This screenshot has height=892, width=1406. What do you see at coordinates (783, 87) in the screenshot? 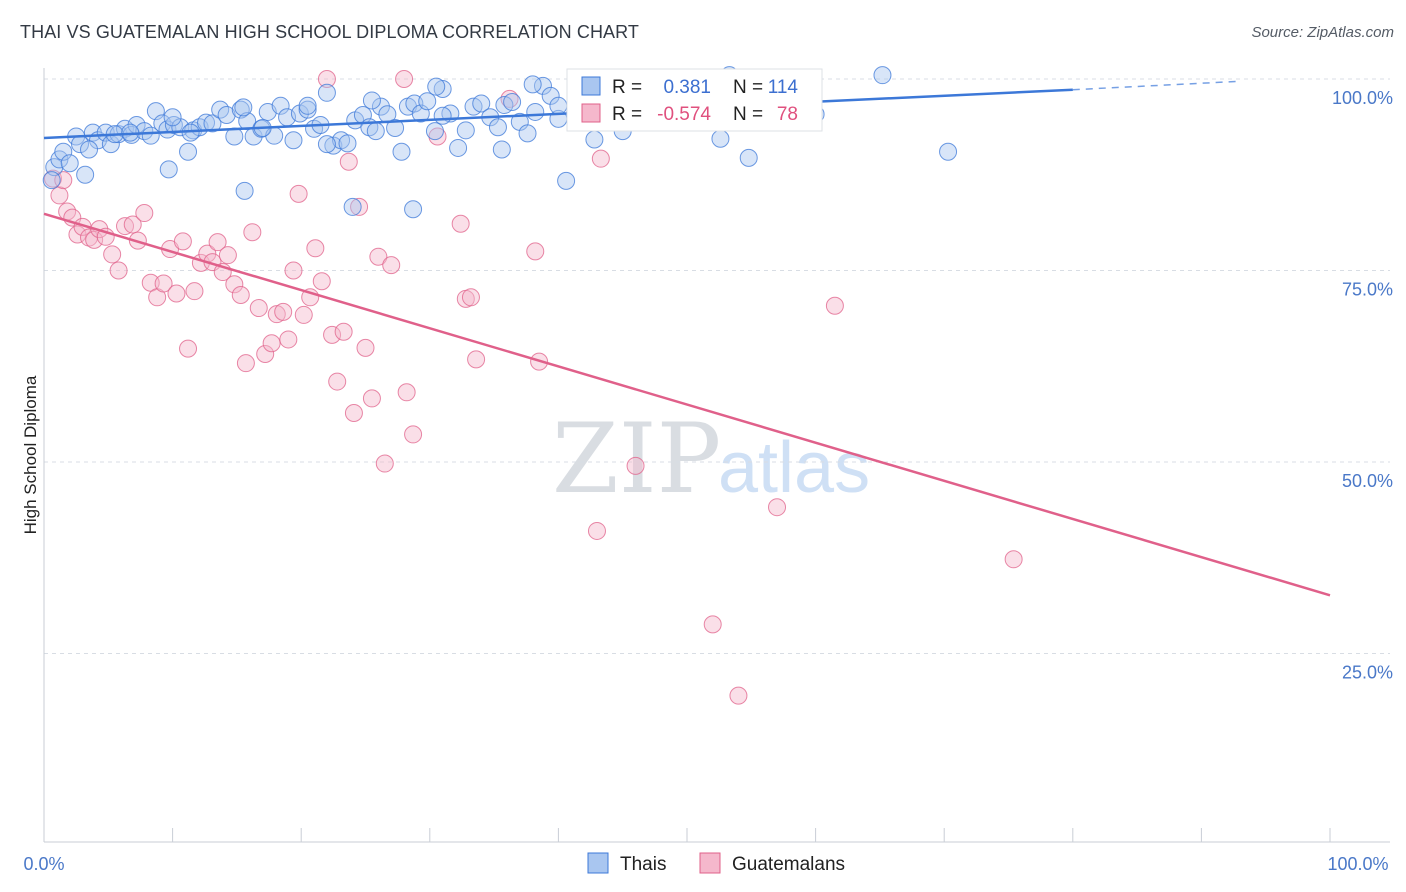
I see `legend-thais-n-value: 114` at bounding box center [783, 87].